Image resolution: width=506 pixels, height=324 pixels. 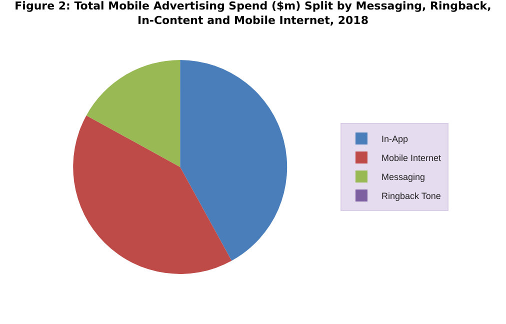 I want to click on legend-label: Mobile Internet, so click(x=411, y=158).